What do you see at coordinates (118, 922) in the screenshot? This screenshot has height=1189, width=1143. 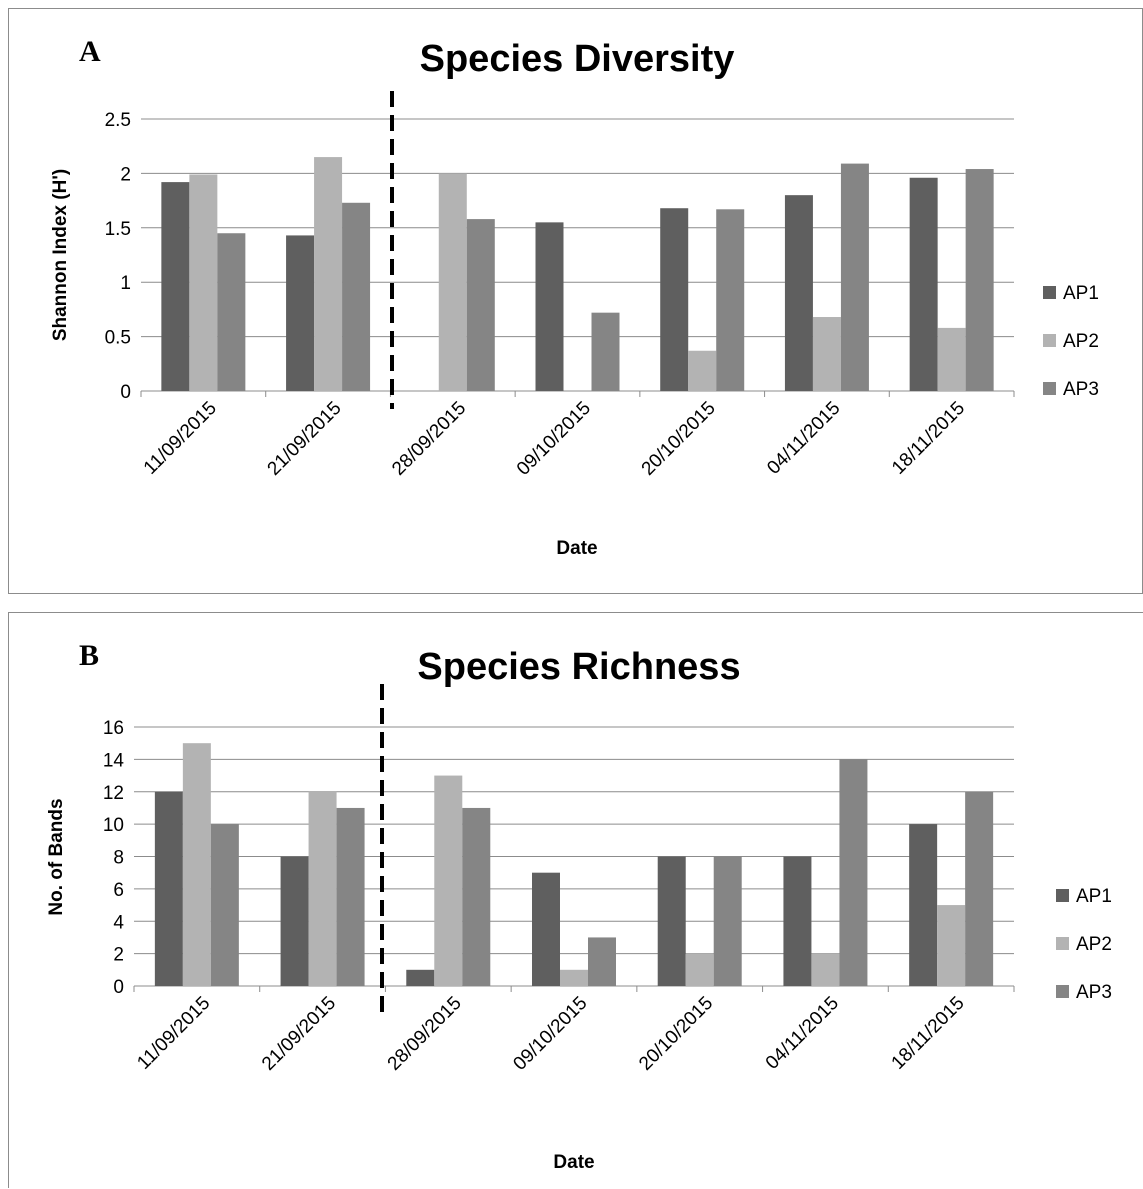 I see `y-tick-label: 4` at bounding box center [118, 922].